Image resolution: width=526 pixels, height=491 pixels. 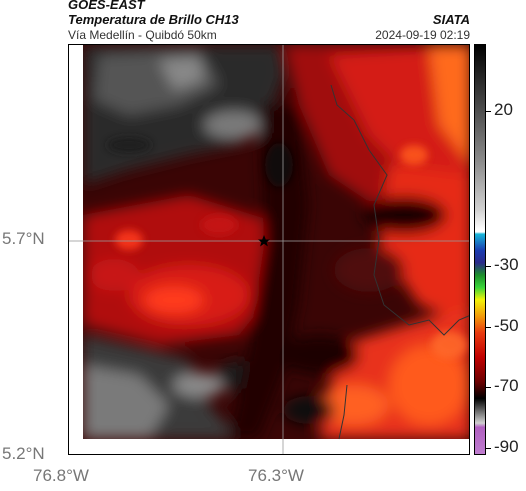 I want to click on colorbar-label: -50, so click(x=506, y=325).